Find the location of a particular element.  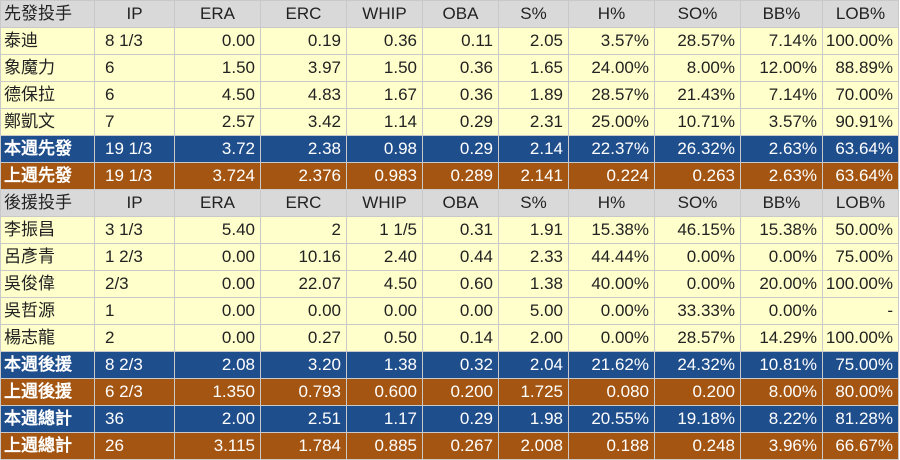

so-pct-cell: 0.00% is located at coordinates (697, 257).